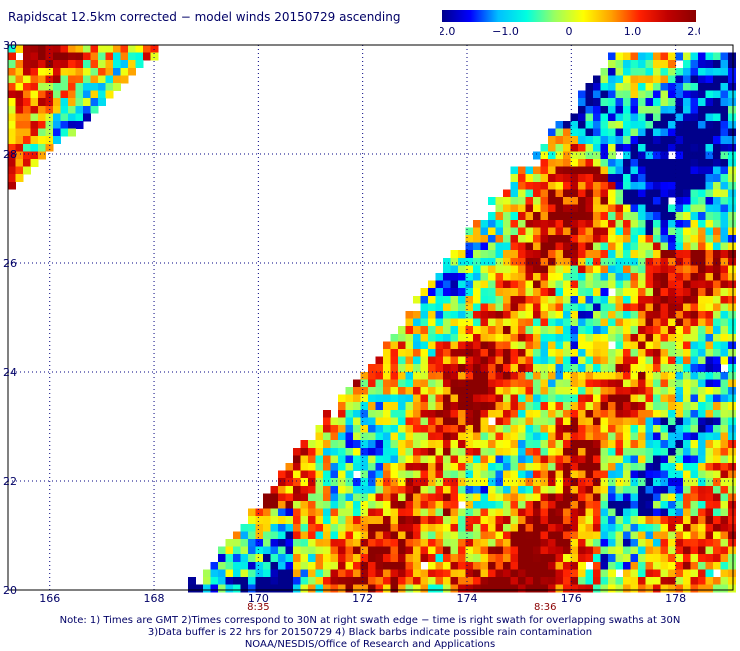  What do you see at coordinates (10, 481) in the screenshot?
I see `lat-tick-label: 22` at bounding box center [10, 481].